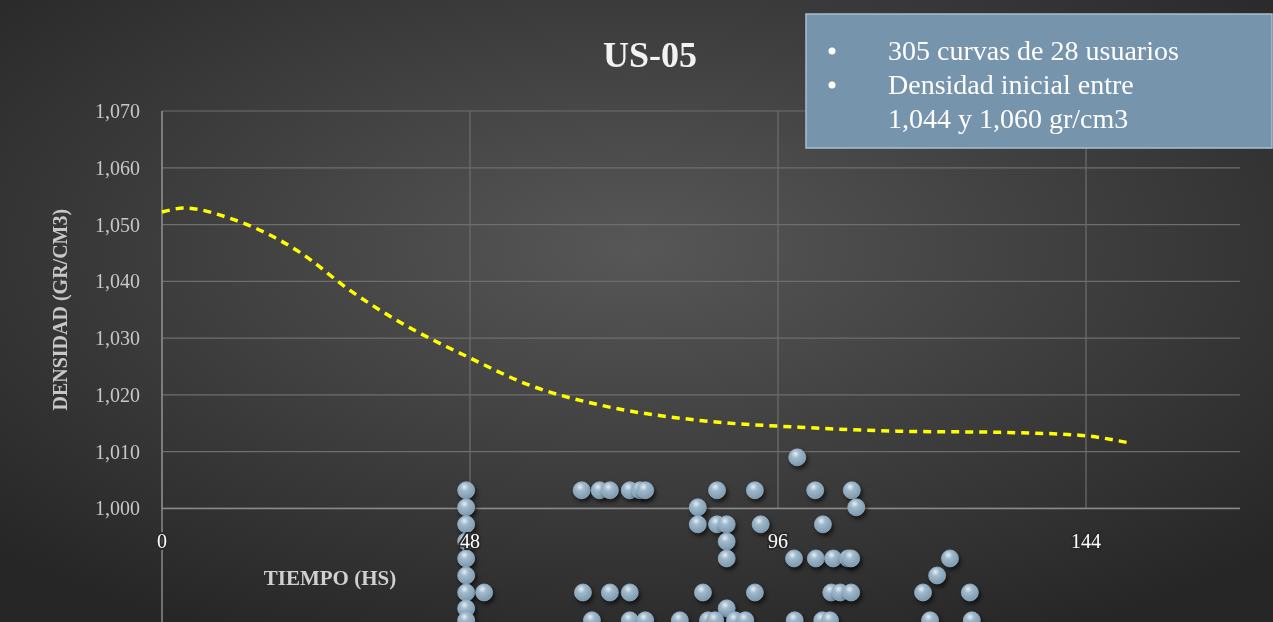  What do you see at coordinates (162, 541) in the screenshot?
I see `x-tick-label: 0` at bounding box center [162, 541].